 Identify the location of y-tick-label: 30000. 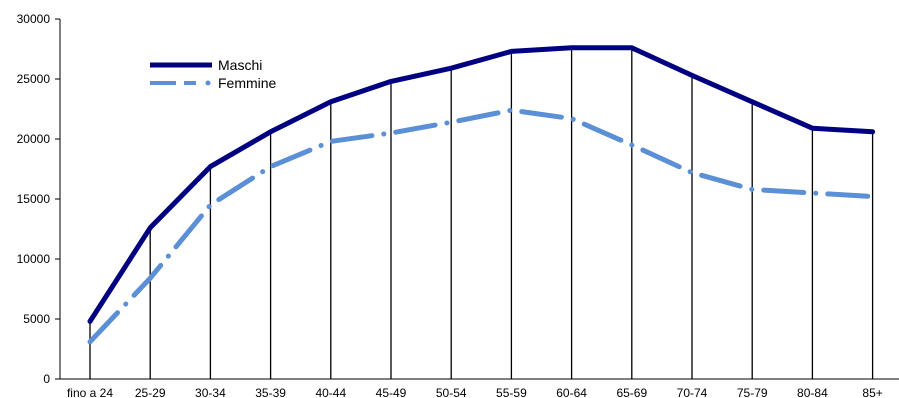
(34, 19).